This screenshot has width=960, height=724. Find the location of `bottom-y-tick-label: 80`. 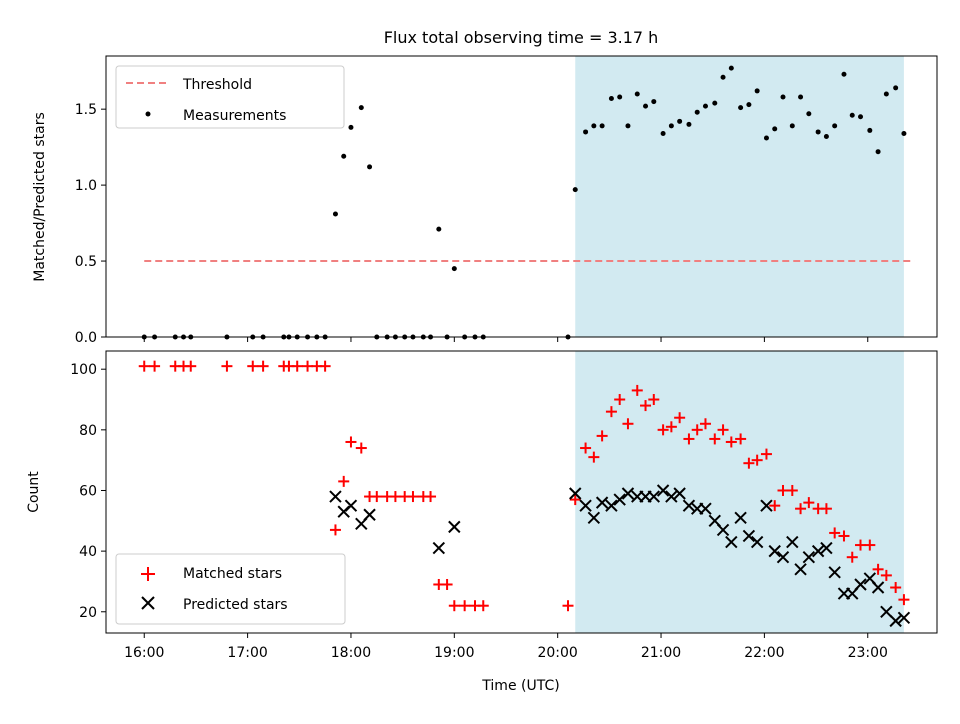

bottom-y-tick-label: 80 is located at coordinates (88, 431).